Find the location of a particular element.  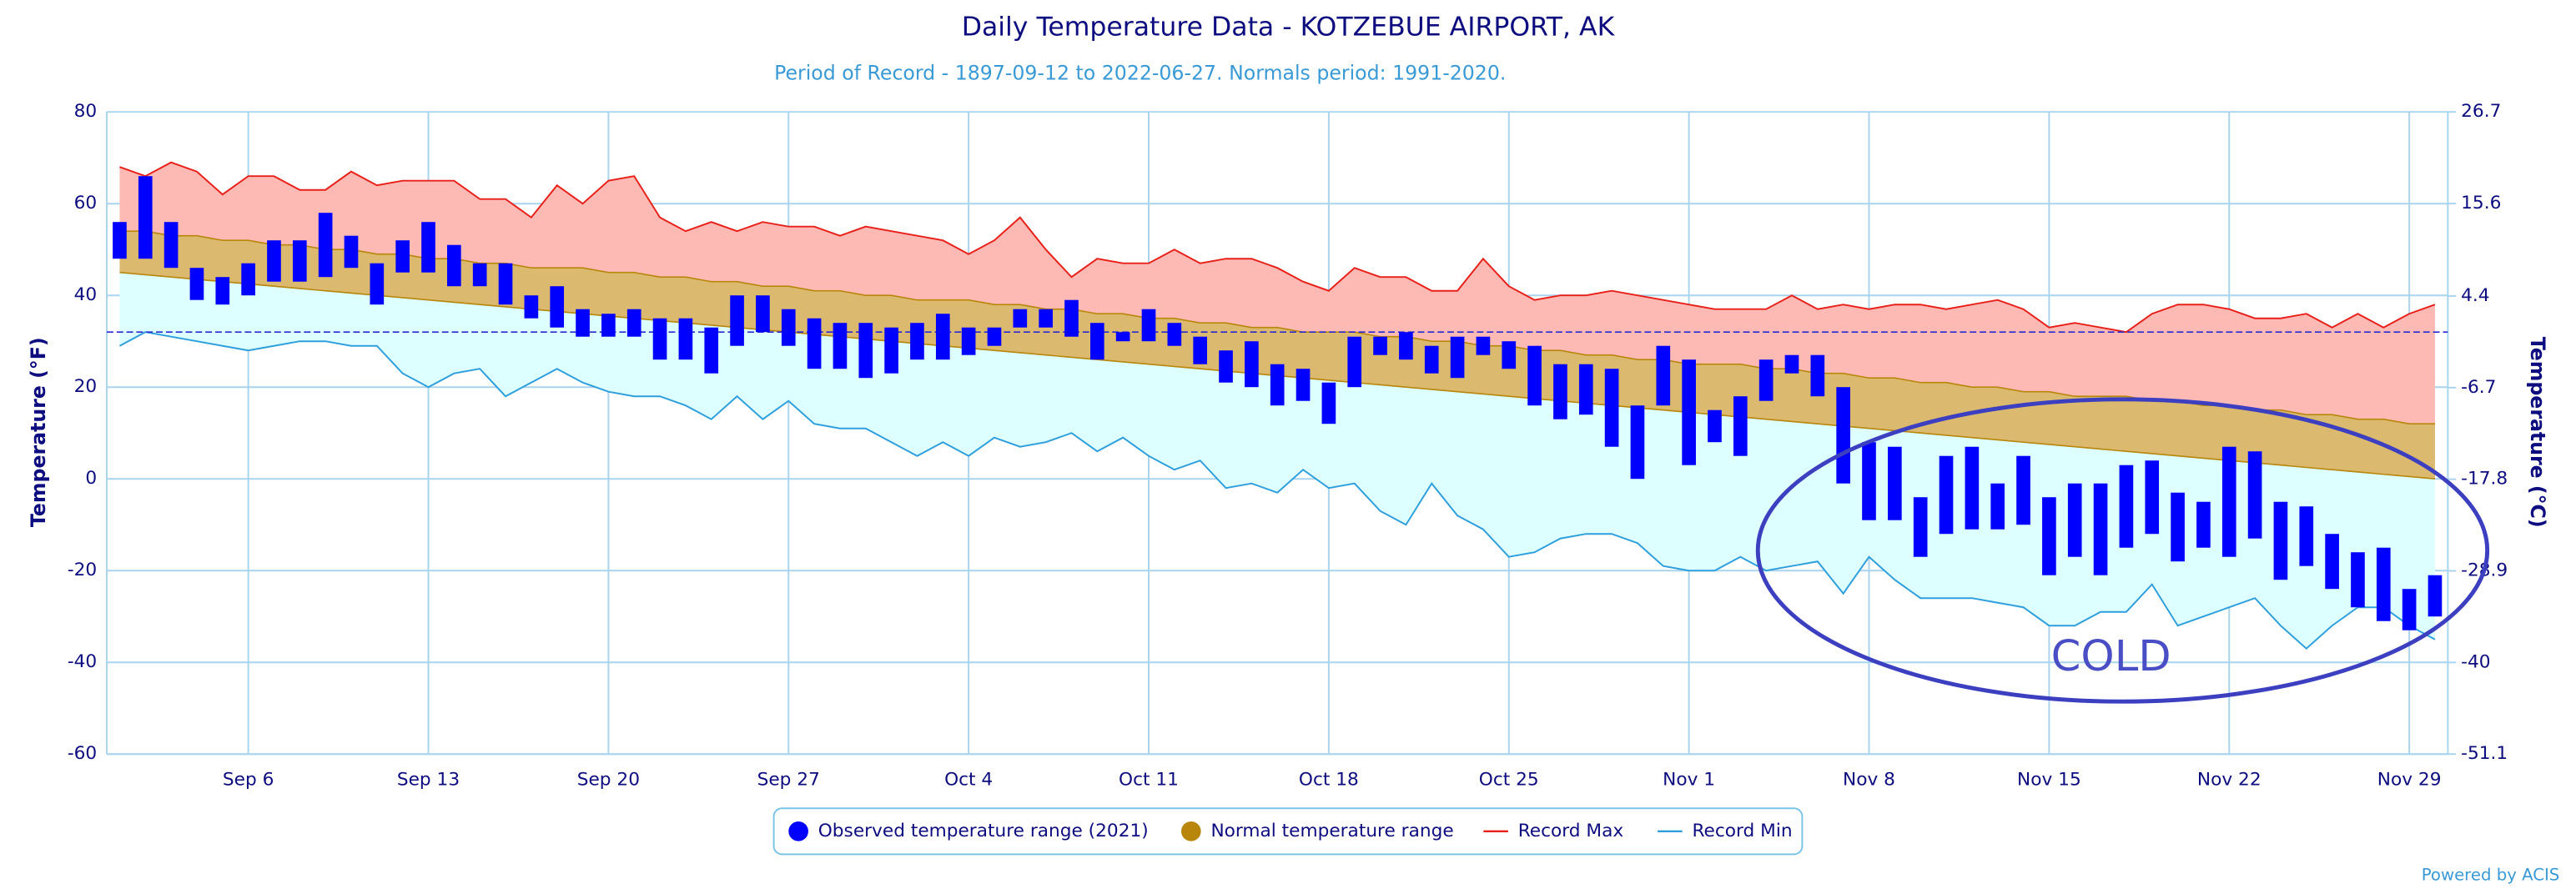

x-tick-label: Oct 25 is located at coordinates (1509, 780).